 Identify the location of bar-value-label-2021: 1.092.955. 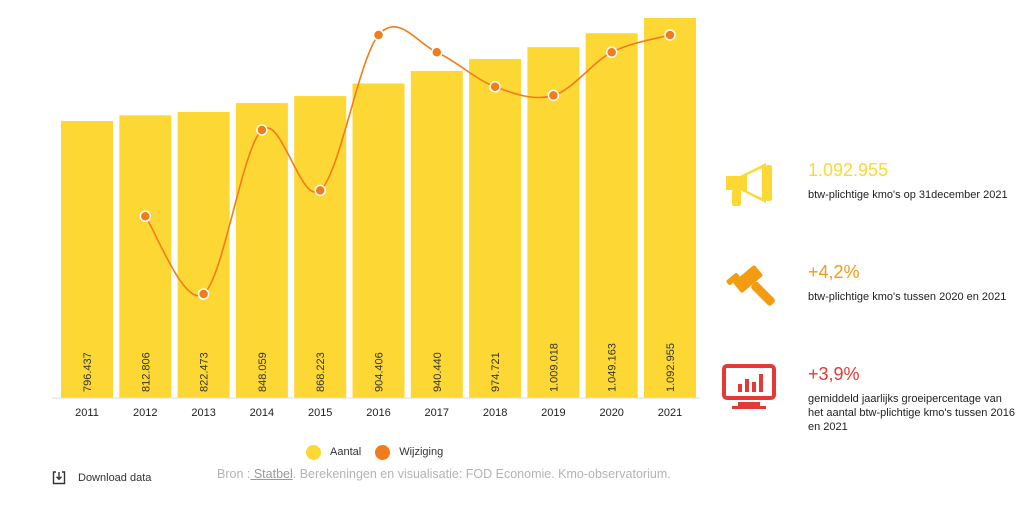
(671, 367).